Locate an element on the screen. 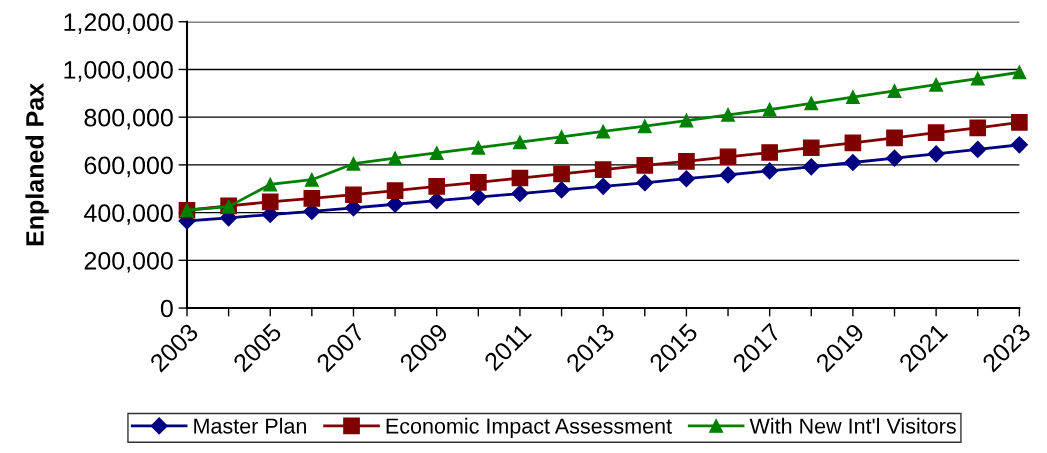  y-tick-label: 1,200,000 is located at coordinates (118, 23).